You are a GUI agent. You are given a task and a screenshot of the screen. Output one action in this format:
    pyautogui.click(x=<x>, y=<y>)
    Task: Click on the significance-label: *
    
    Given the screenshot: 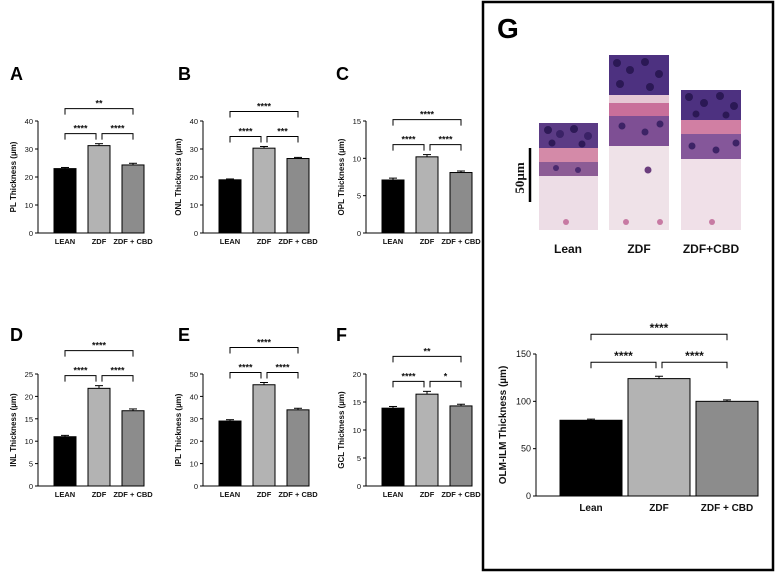 What is the action you would take?
    pyautogui.click(x=446, y=376)
    